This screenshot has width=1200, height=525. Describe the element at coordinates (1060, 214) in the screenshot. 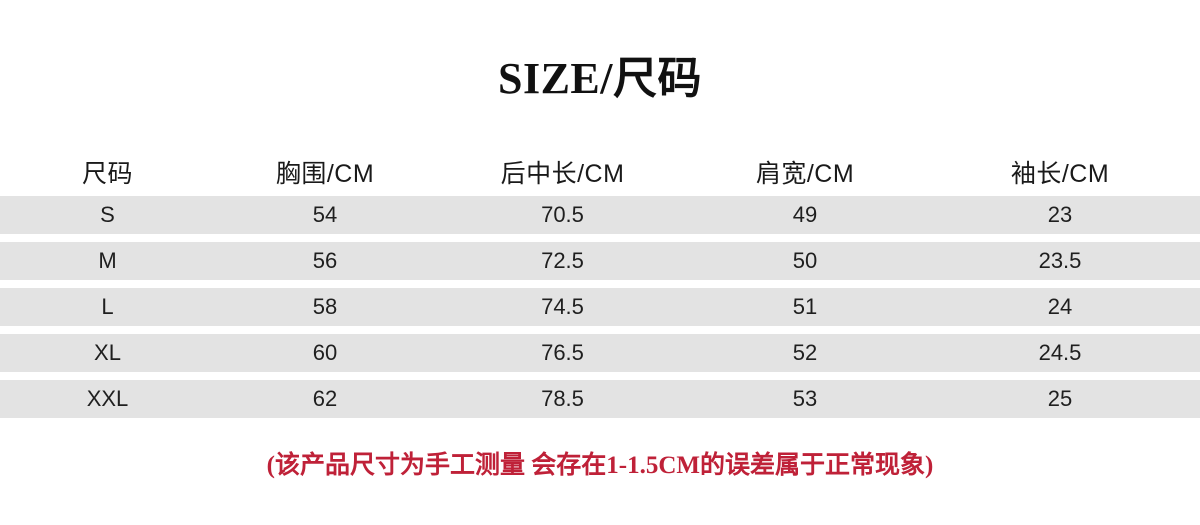

I see `cell-sleeve: 23` at that location.